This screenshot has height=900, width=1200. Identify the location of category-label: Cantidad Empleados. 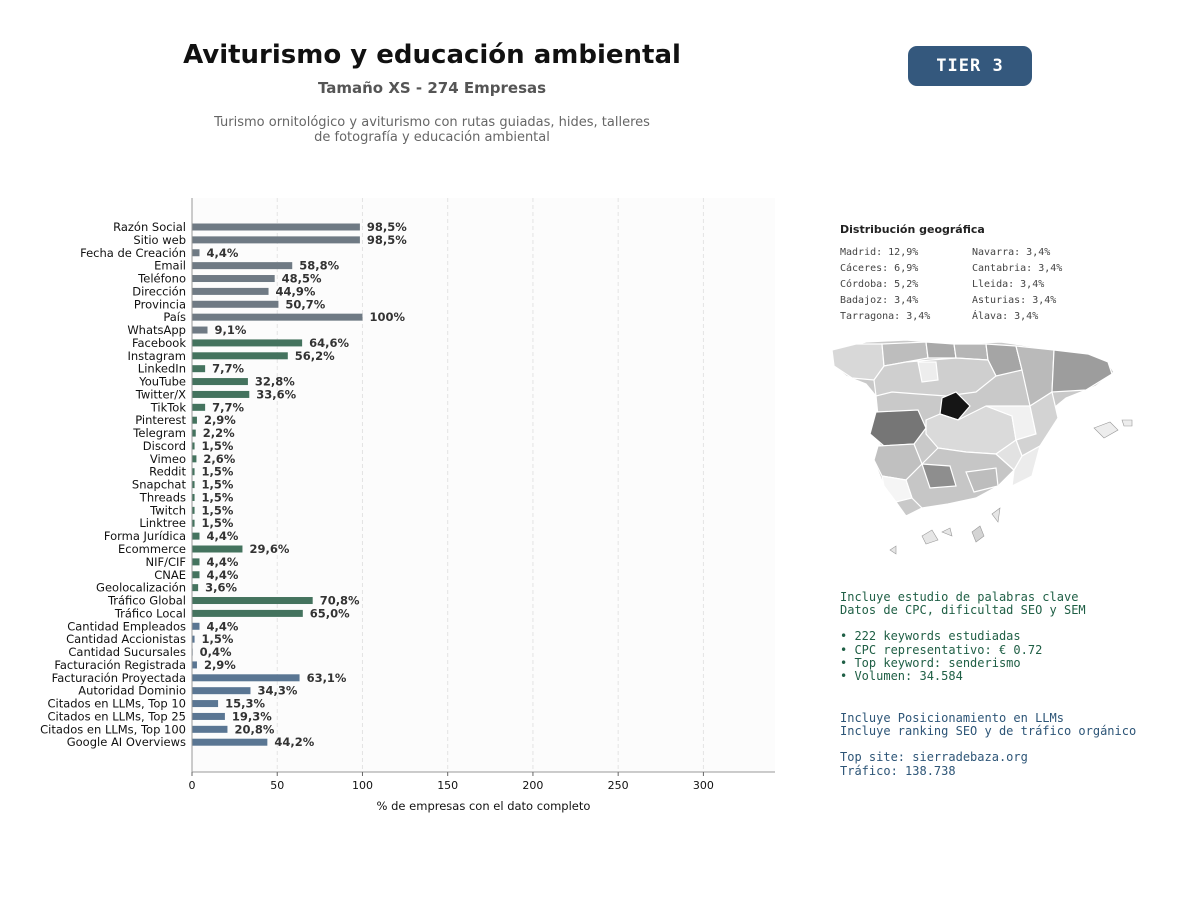
(126, 626).